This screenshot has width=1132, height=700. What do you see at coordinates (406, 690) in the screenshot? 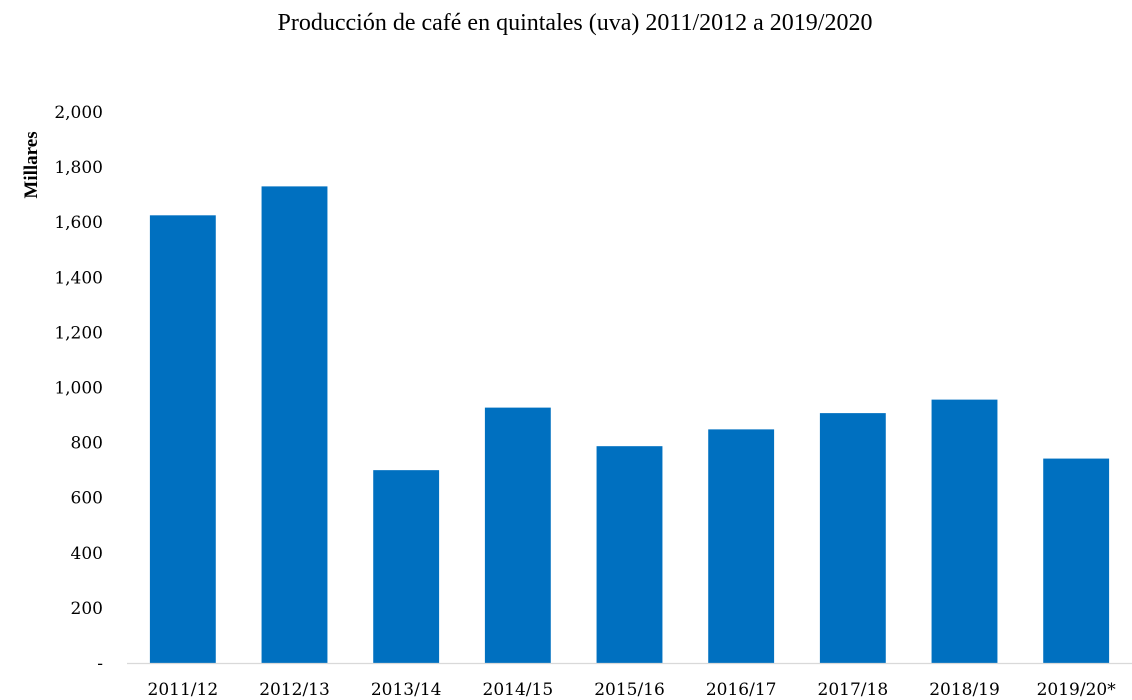
I see `x-tick-label: 2013/14` at bounding box center [406, 690].